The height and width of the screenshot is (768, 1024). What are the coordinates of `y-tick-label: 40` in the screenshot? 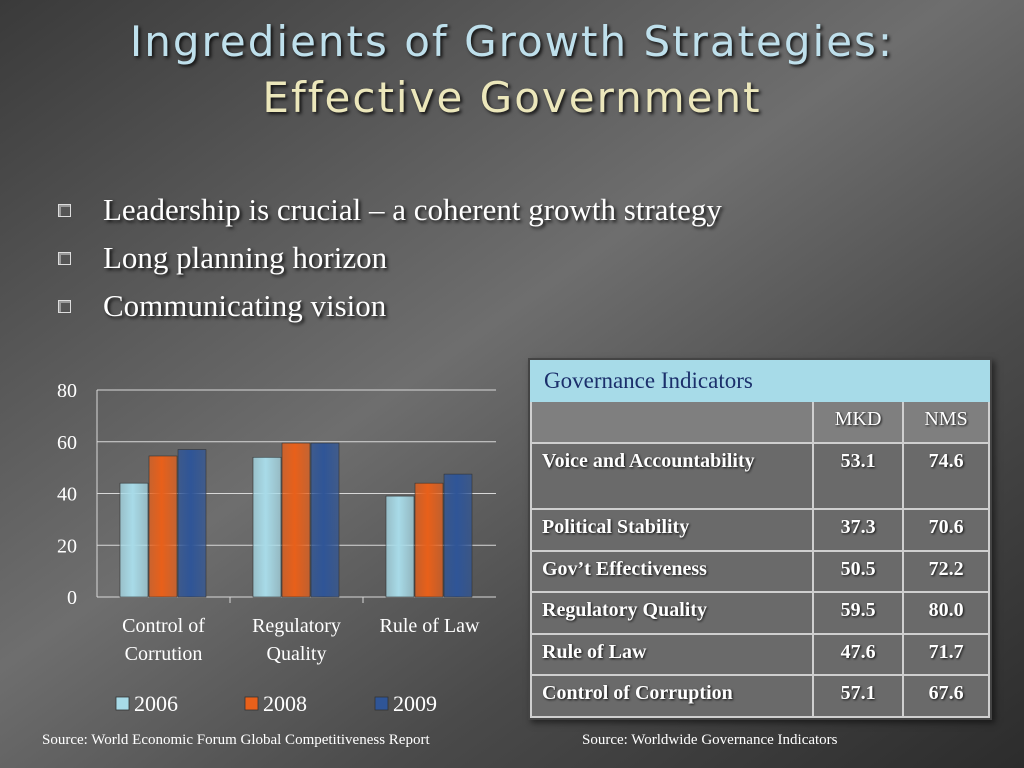 It's located at (67, 495).